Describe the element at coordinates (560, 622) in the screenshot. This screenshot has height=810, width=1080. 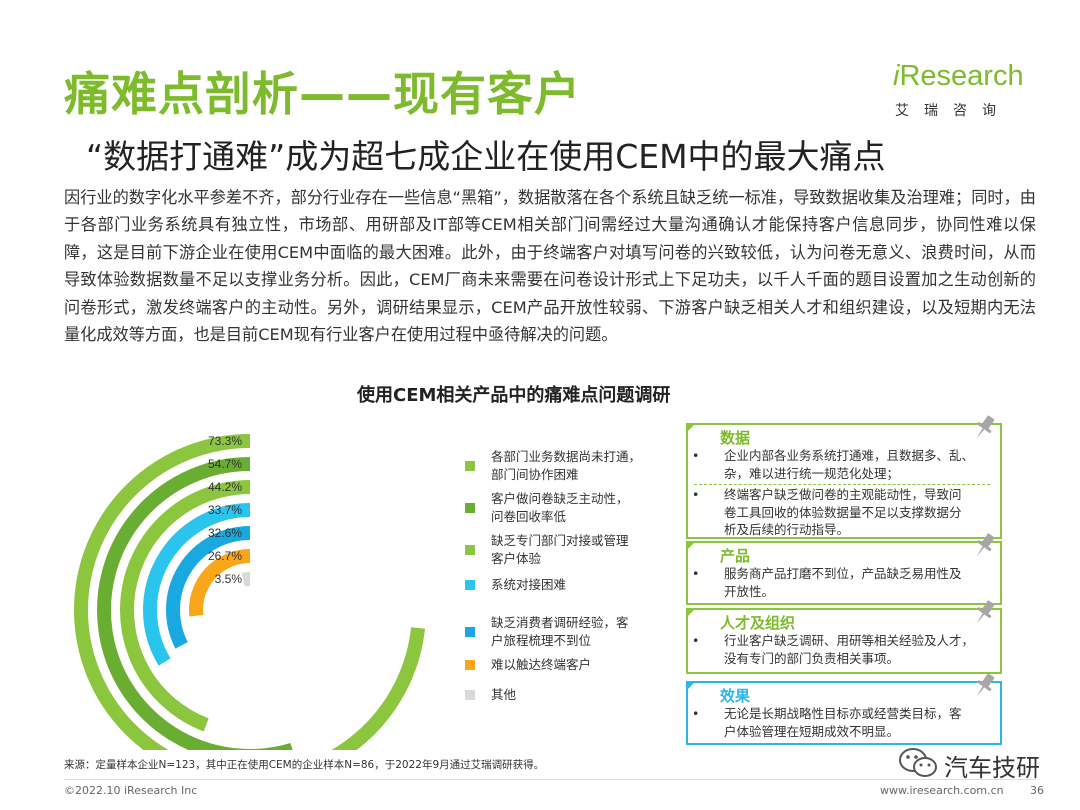
I see `legend-label-line: 缺乏消费者调研经验，客` at that location.